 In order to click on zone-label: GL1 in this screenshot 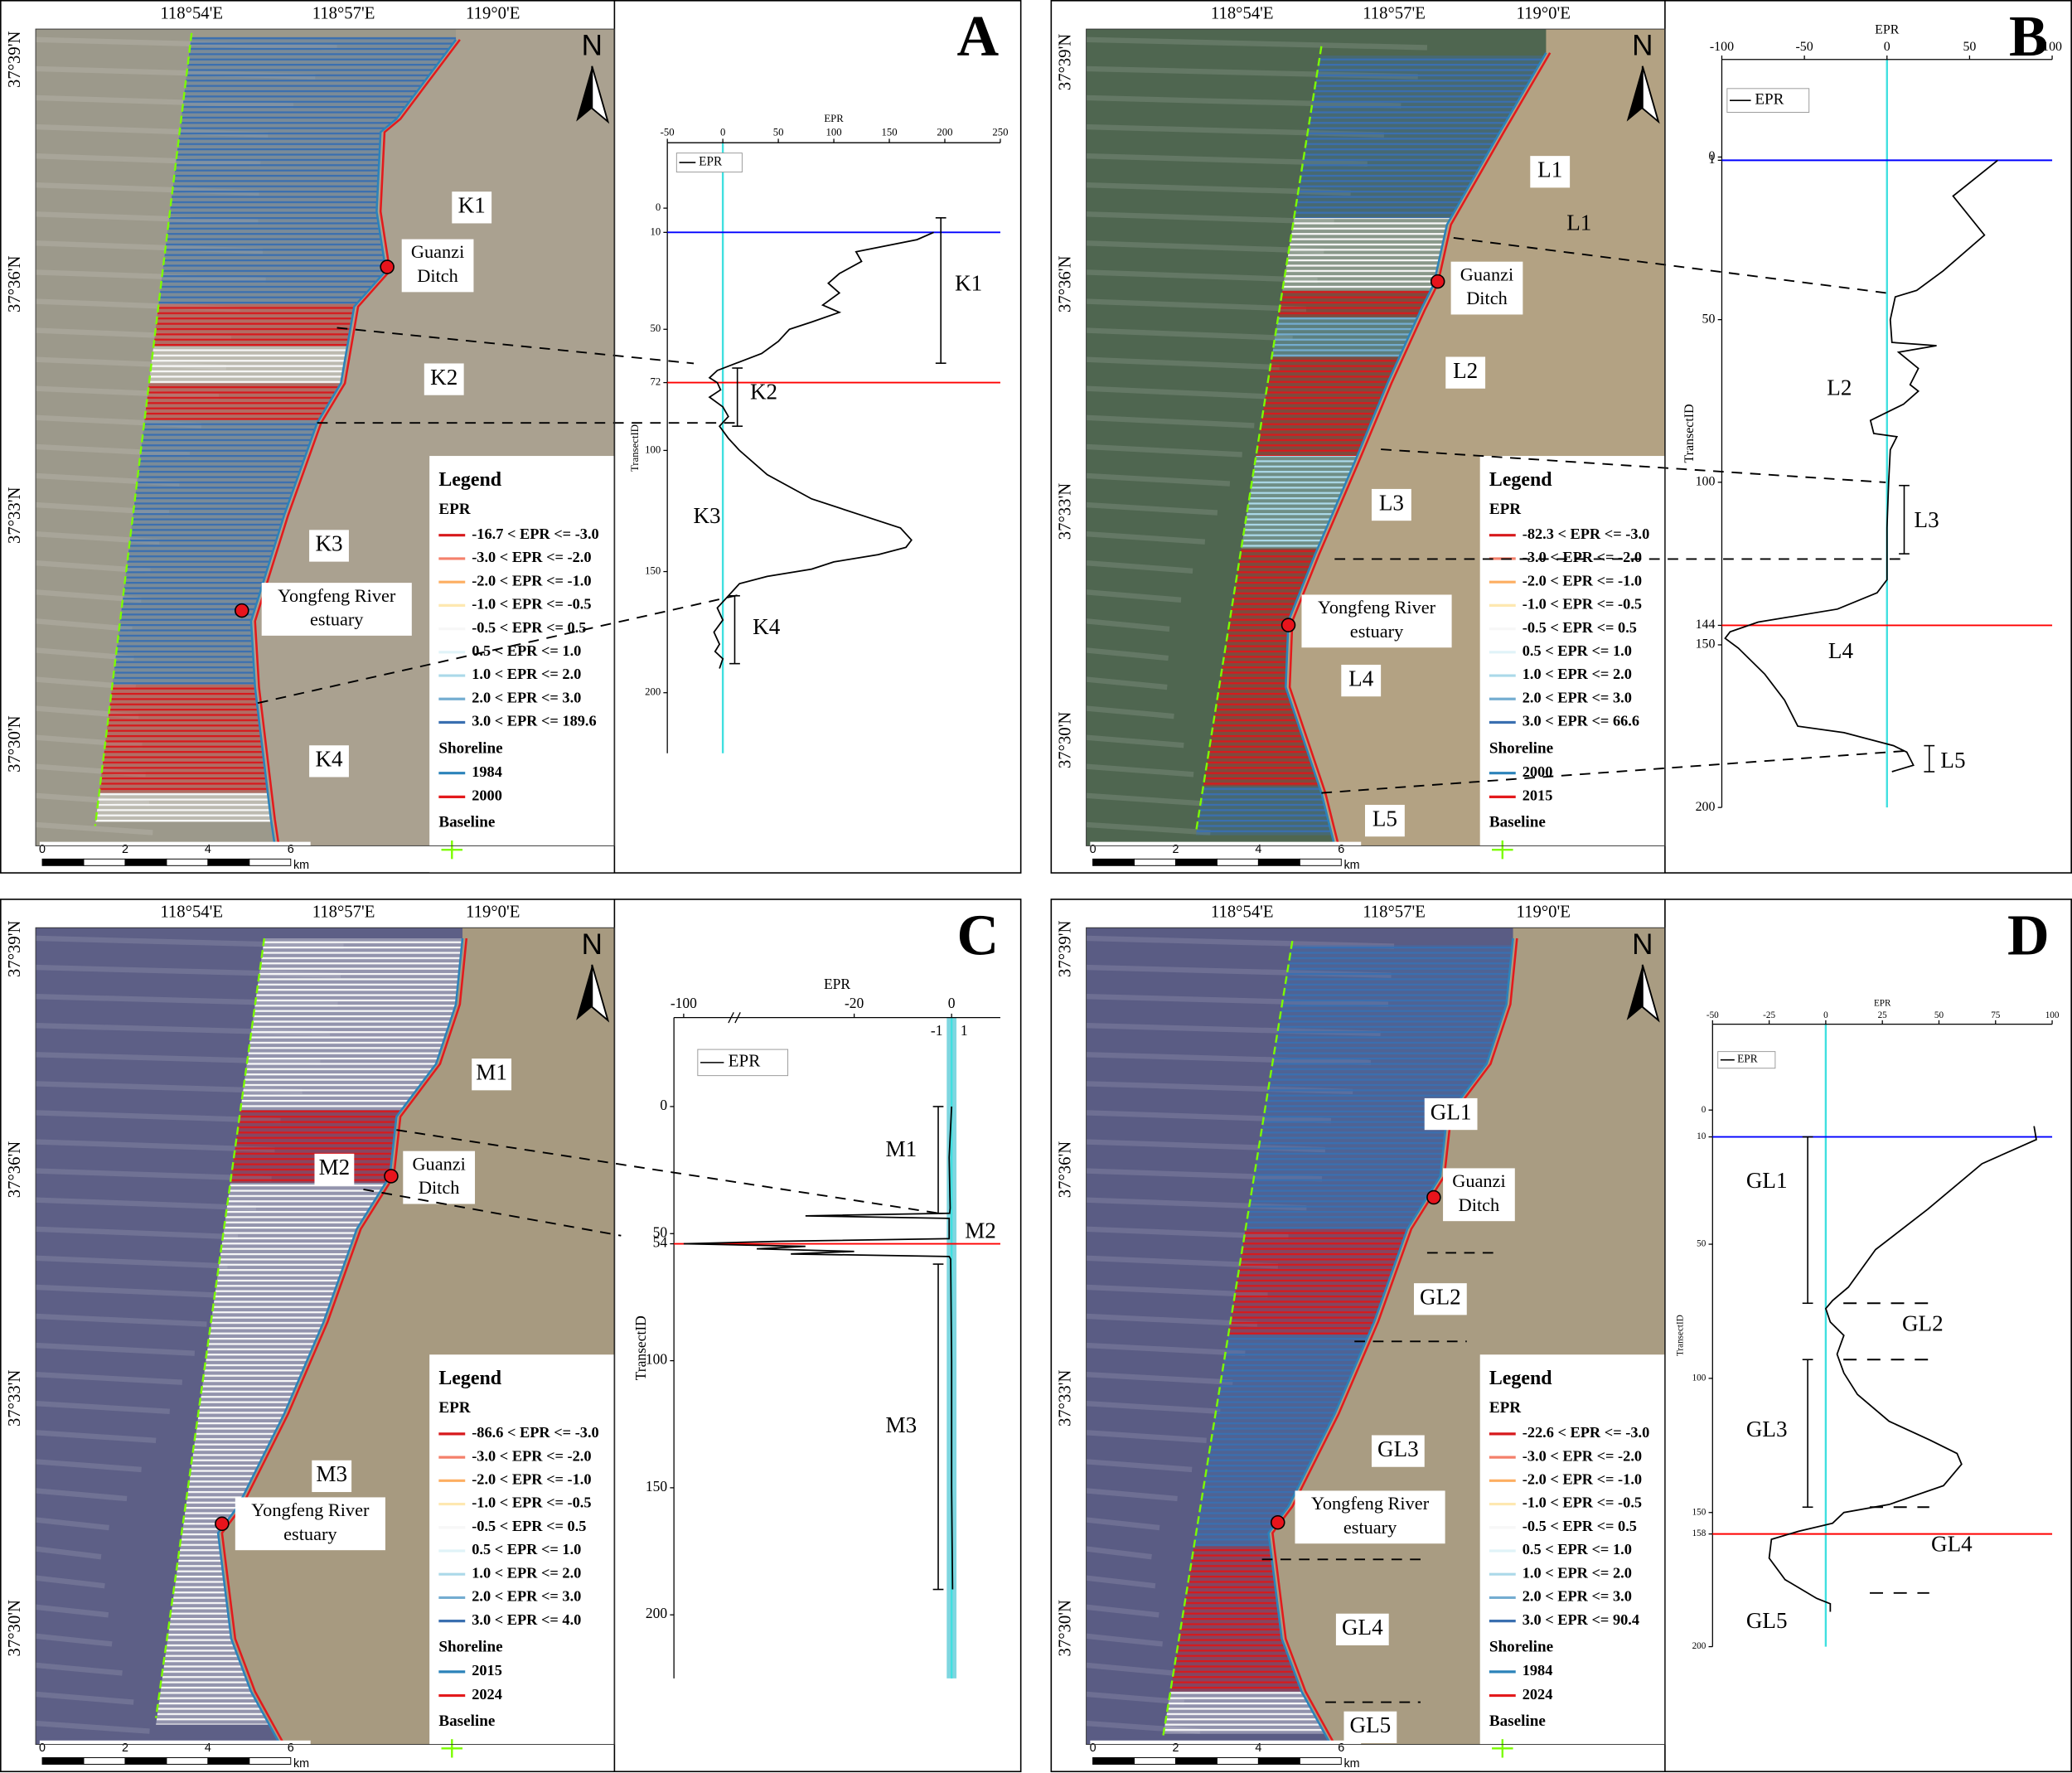, I will do `click(1451, 1111)`.